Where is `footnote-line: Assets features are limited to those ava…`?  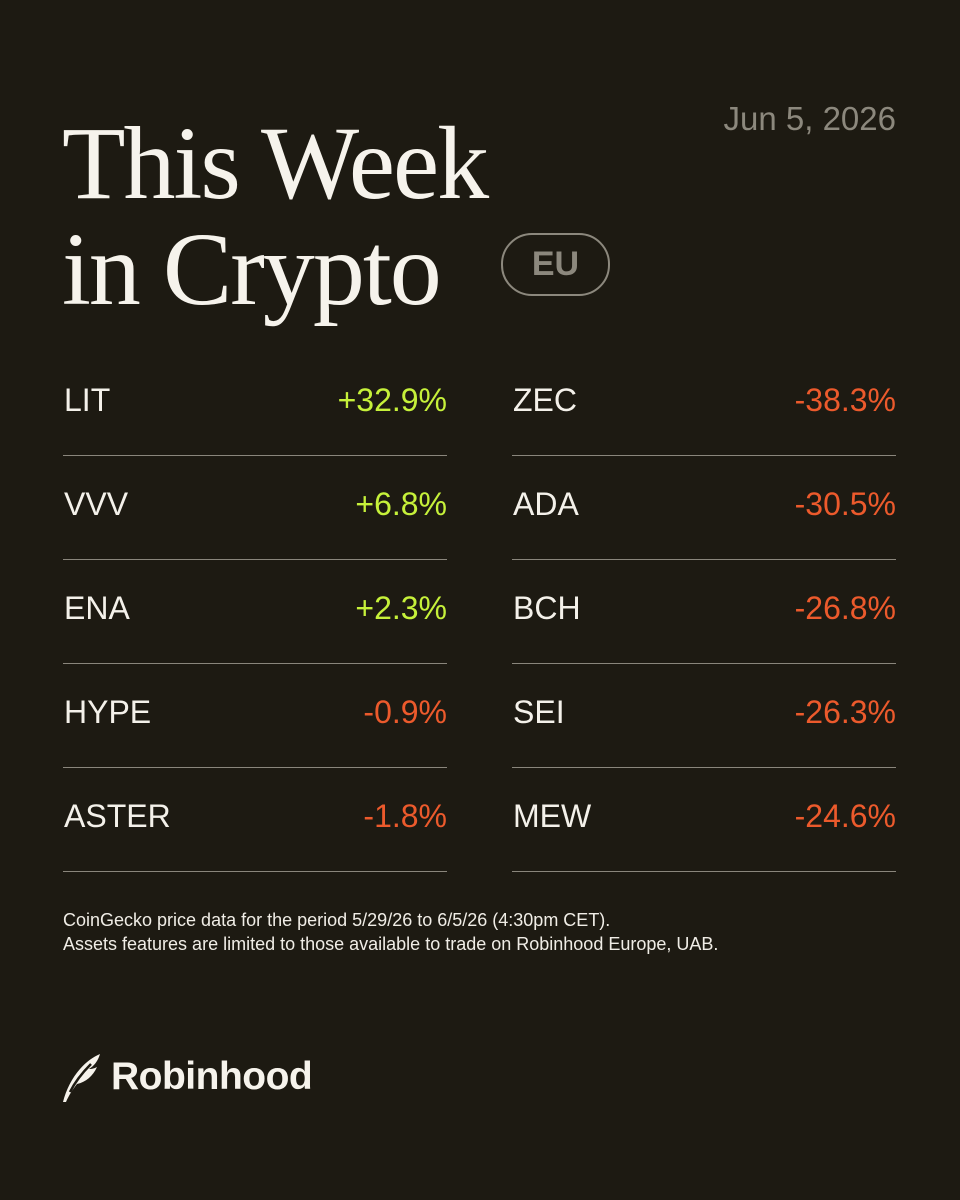 footnote-line: Assets features are limited to those ava… is located at coordinates (391, 944).